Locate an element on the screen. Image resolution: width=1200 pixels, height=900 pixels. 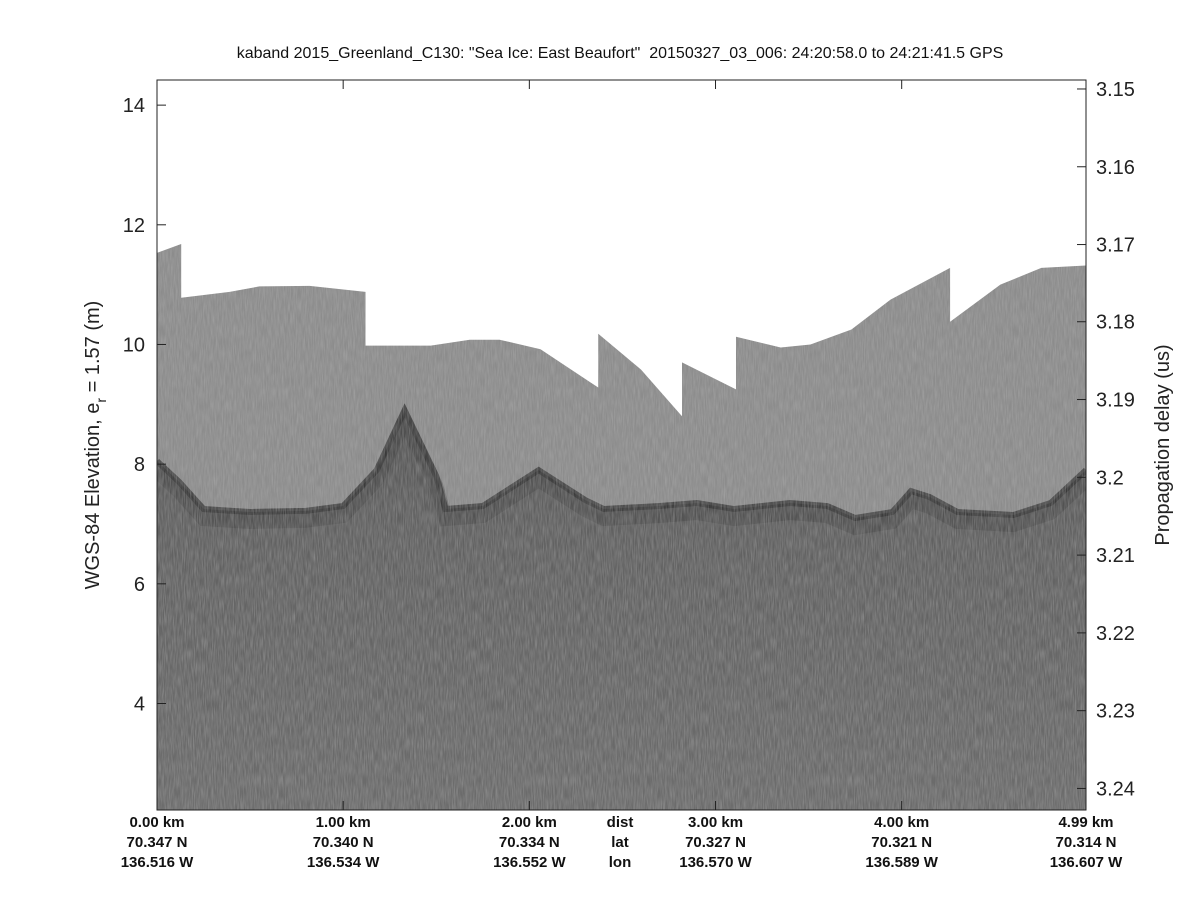
x-tick-label-lat: 70.334 N is located at coordinates (529, 842).